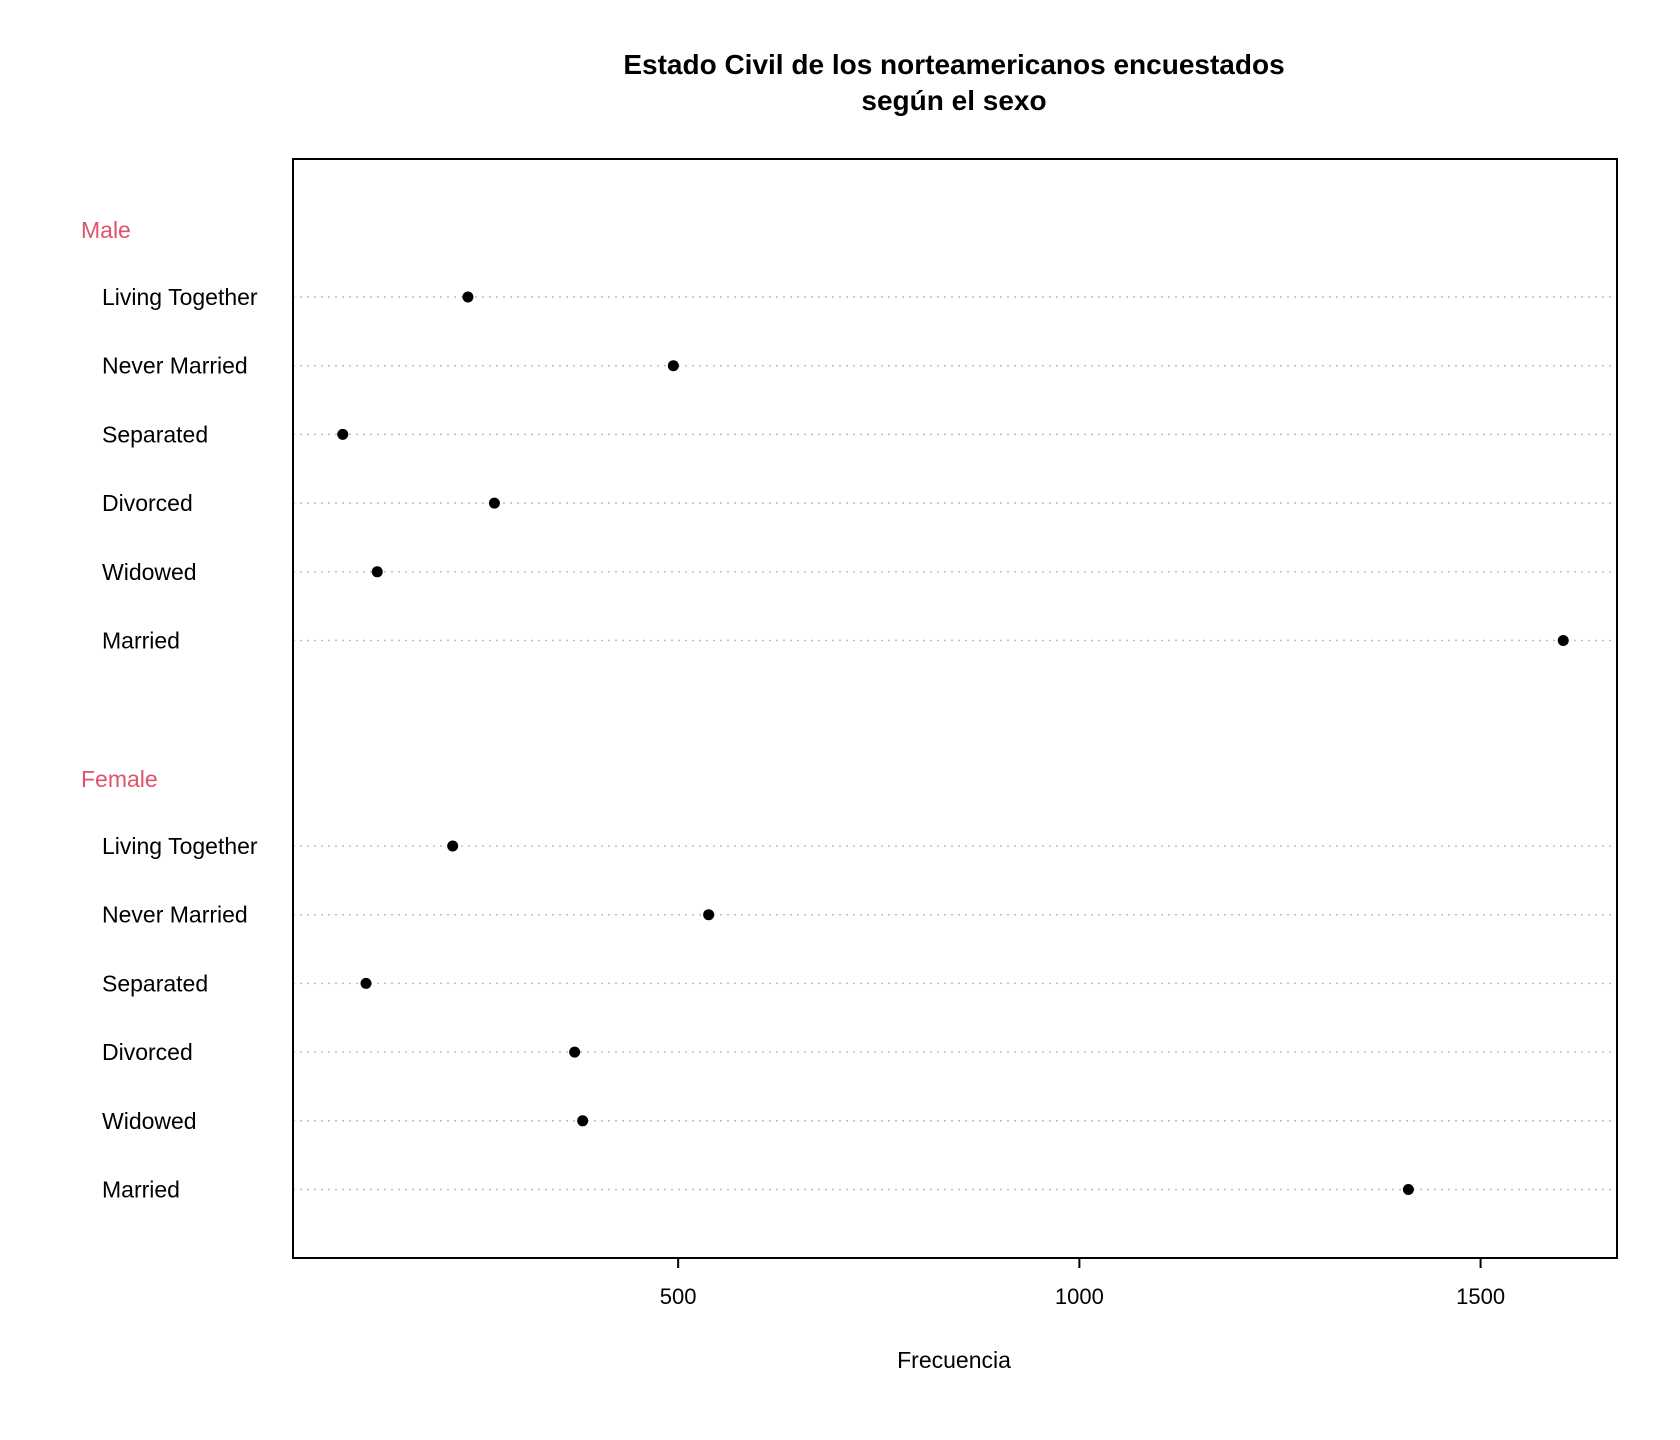 Image resolution: width=1680 pixels, height=1440 pixels. I want to click on x-tick-label-1000: 1000, so click(1079, 1296).